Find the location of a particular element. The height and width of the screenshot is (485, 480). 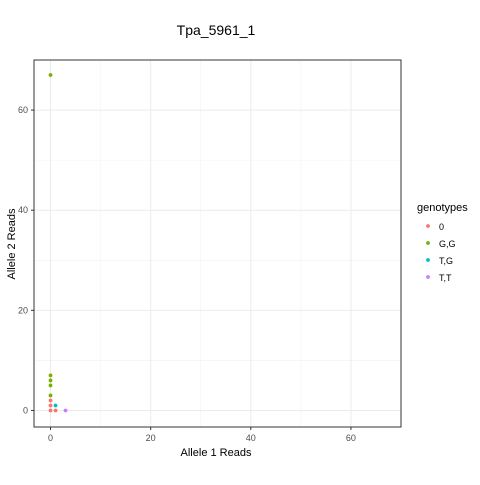

x-tick-label: 20 is located at coordinates (151, 438).